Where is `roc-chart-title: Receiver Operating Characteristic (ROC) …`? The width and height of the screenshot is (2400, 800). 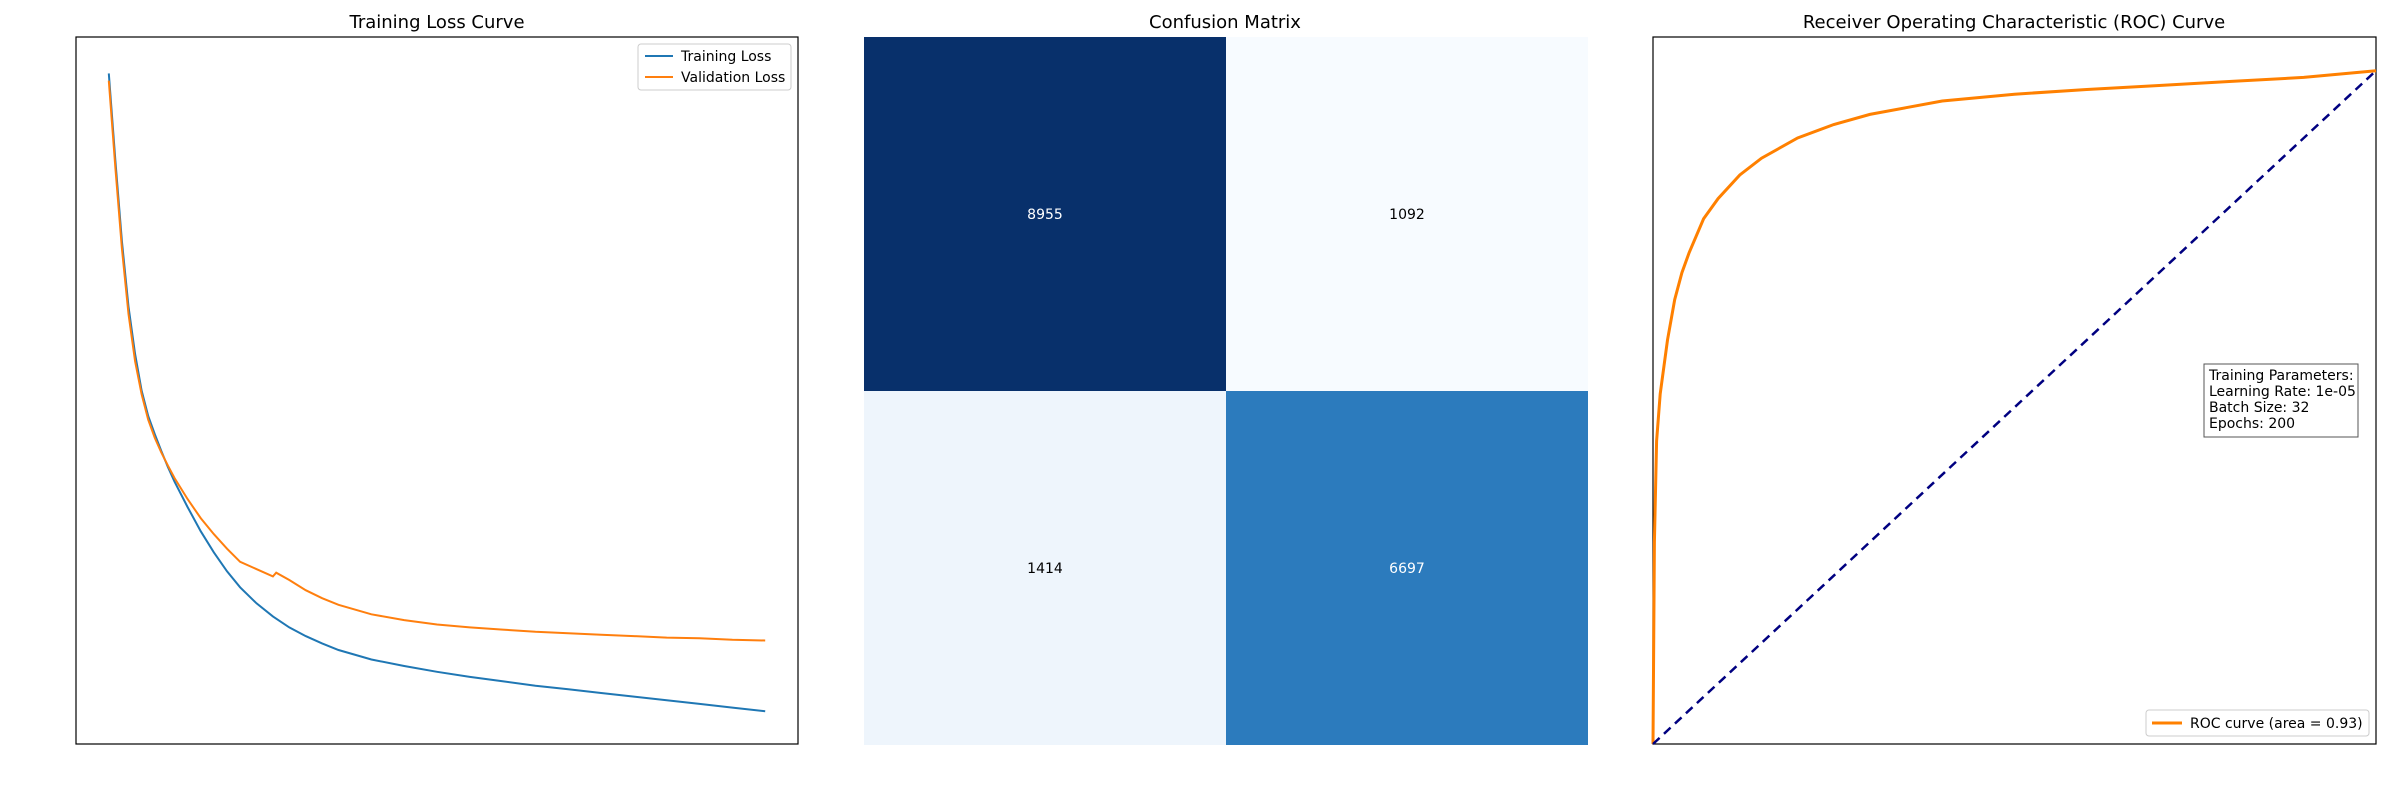
roc-chart-title: Receiver Operating Characteristic (ROC) … is located at coordinates (2014, 22).